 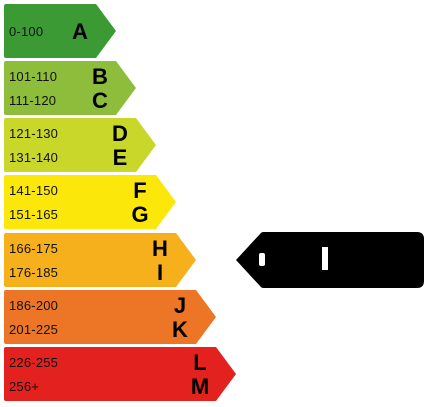 What do you see at coordinates (34, 305) in the screenshot?
I see `band-range-label: 186-200` at bounding box center [34, 305].